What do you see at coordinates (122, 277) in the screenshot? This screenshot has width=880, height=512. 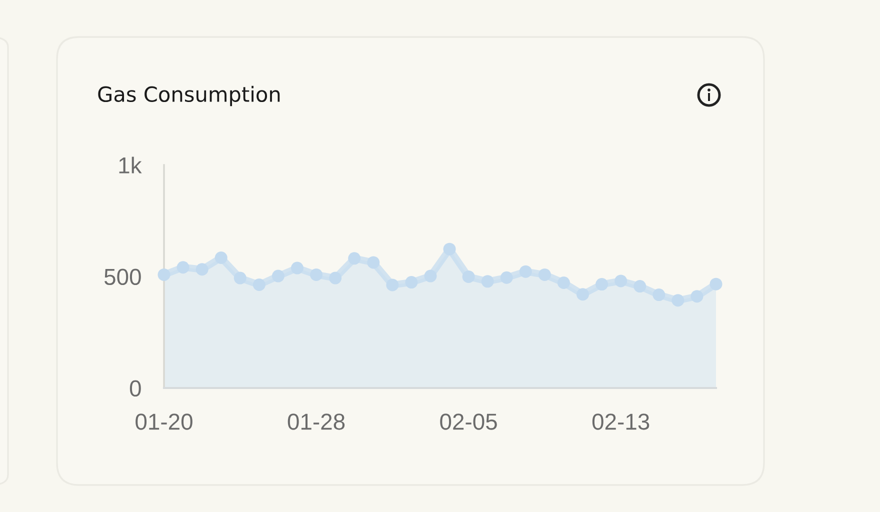 I see `y-tick-label: 500` at bounding box center [122, 277].